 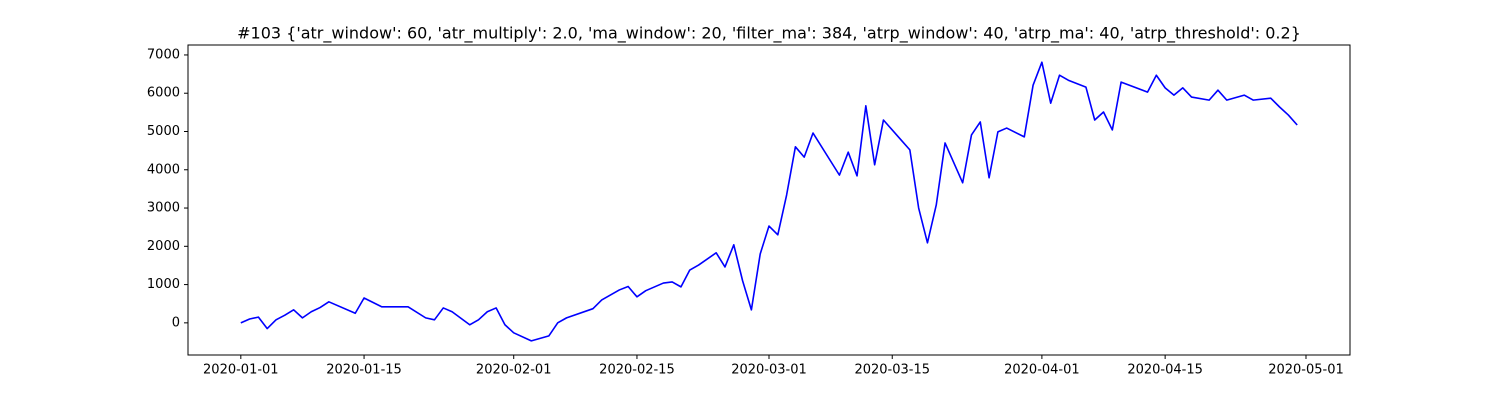 What do you see at coordinates (163, 93) in the screenshot?
I see `y-tick-label: 6000` at bounding box center [163, 93].